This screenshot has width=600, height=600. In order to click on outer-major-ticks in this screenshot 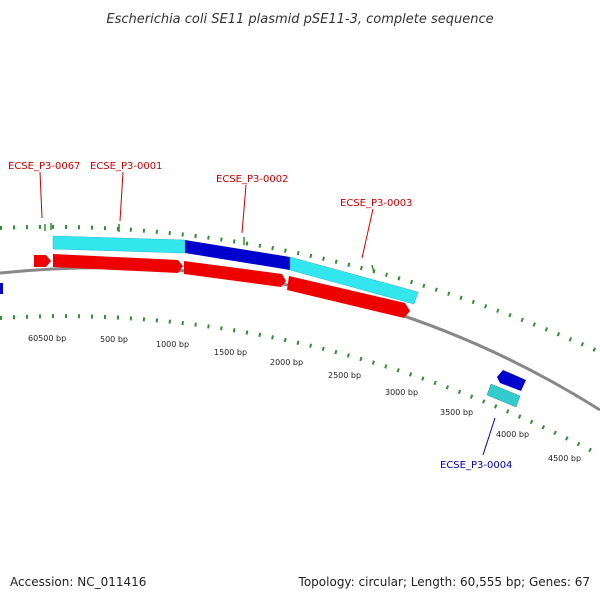, I will do `click(209, 248)`.